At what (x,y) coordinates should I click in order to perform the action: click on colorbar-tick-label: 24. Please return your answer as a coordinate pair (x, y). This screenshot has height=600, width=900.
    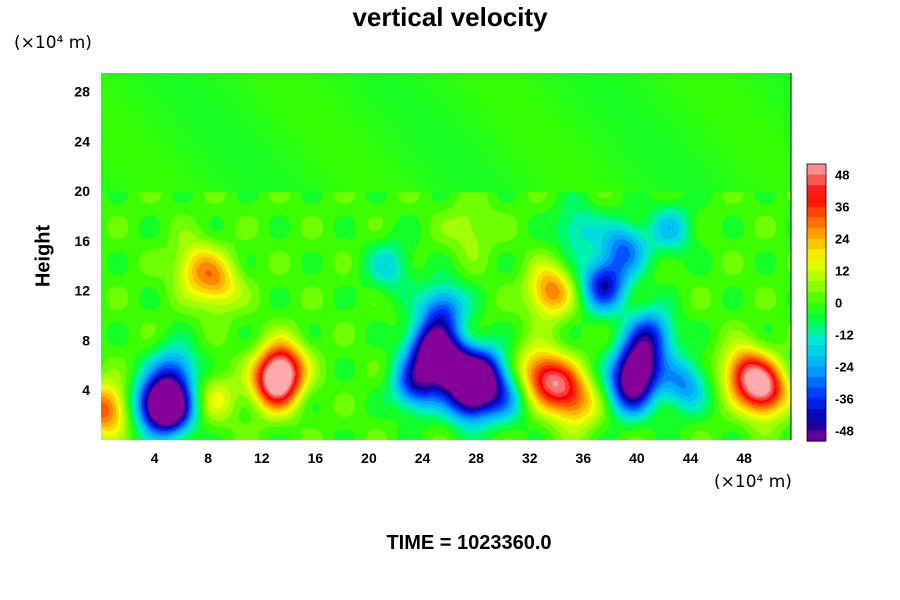
    Looking at the image, I should click on (842, 239).